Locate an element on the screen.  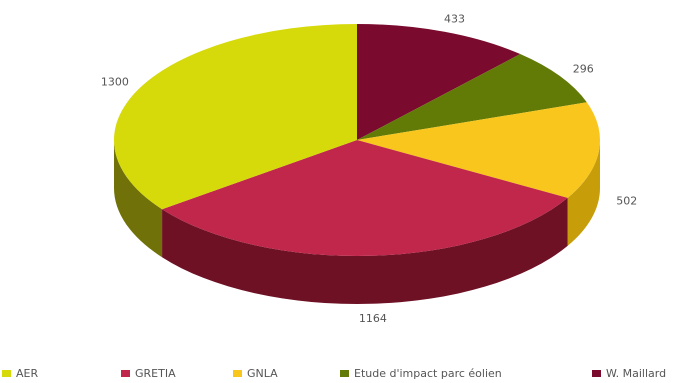
data-label-gretia: 1164 is located at coordinates (373, 318).